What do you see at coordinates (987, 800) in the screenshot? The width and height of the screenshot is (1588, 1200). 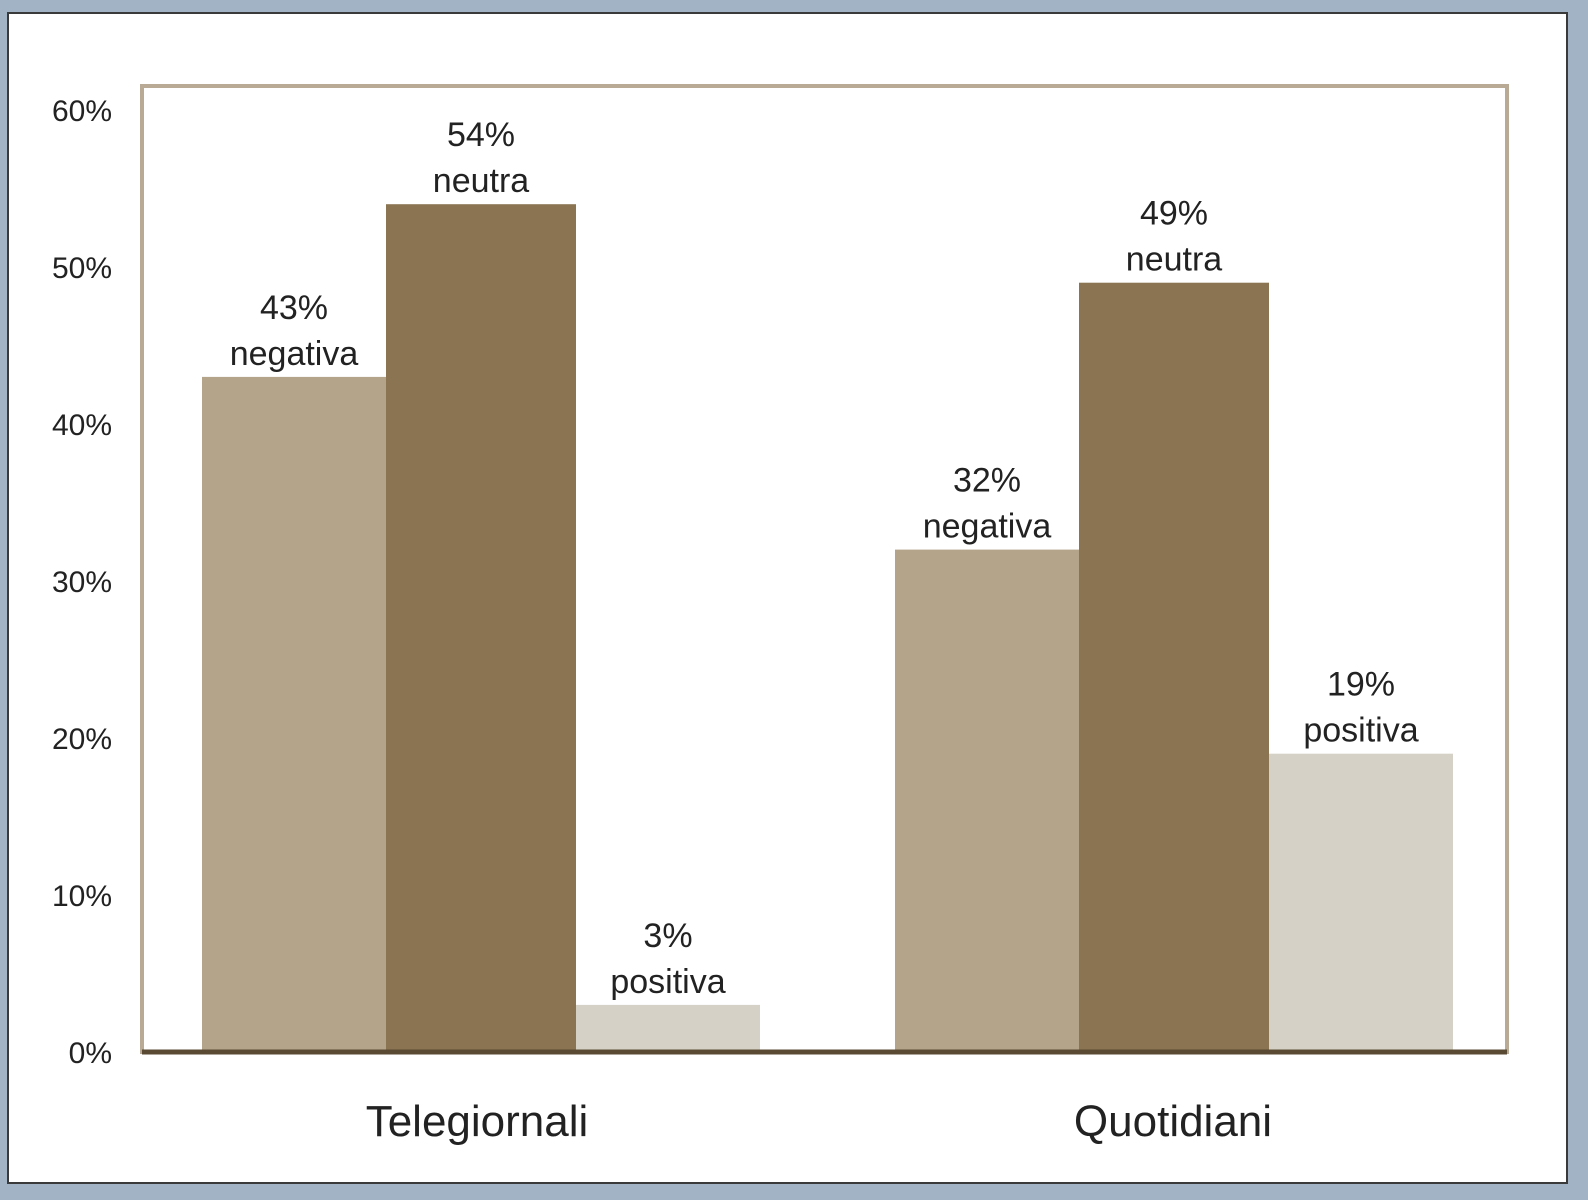 I see `bar-quotidiani-negativa` at bounding box center [987, 800].